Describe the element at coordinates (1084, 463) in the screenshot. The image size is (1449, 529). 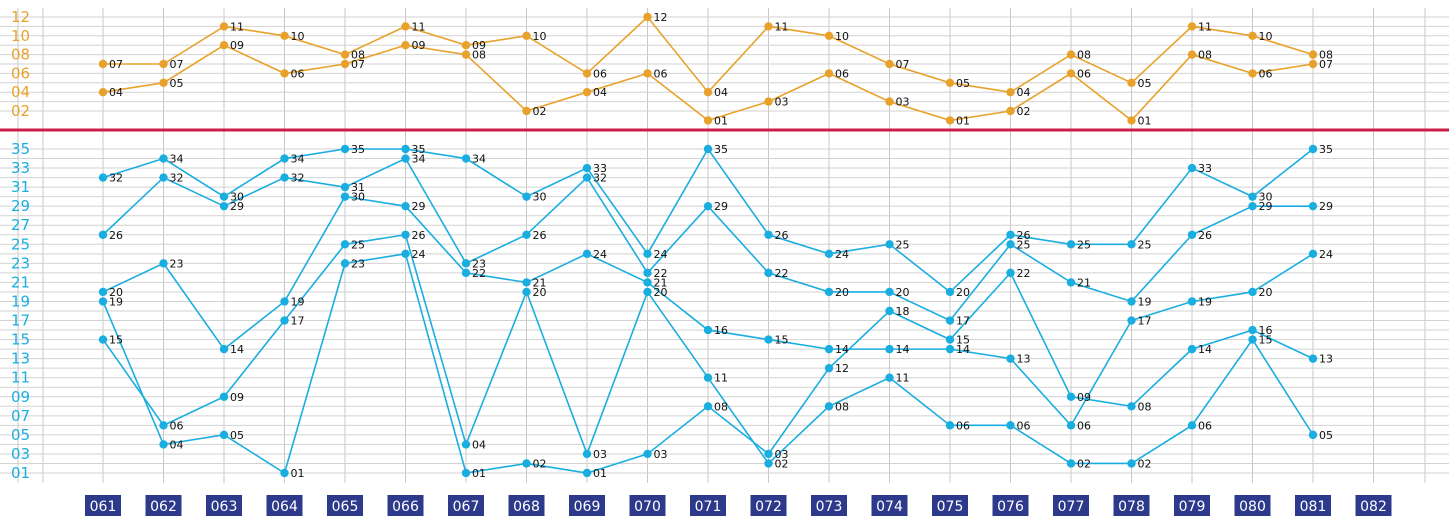
I see `bottom-label-077-02: 02` at that location.